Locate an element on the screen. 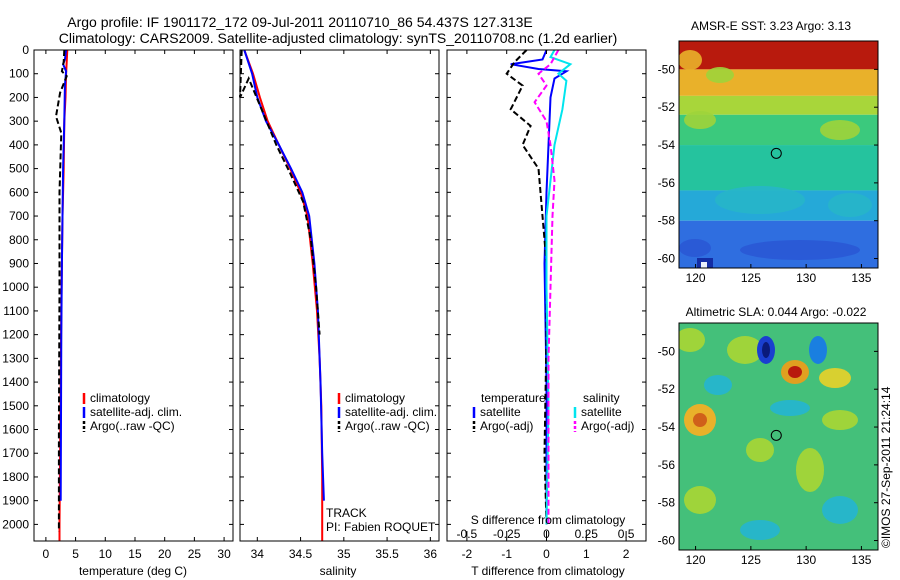 Image resolution: width=900 pixels, height=580 pixels. sla-map-patches is located at coordinates (768, 434).